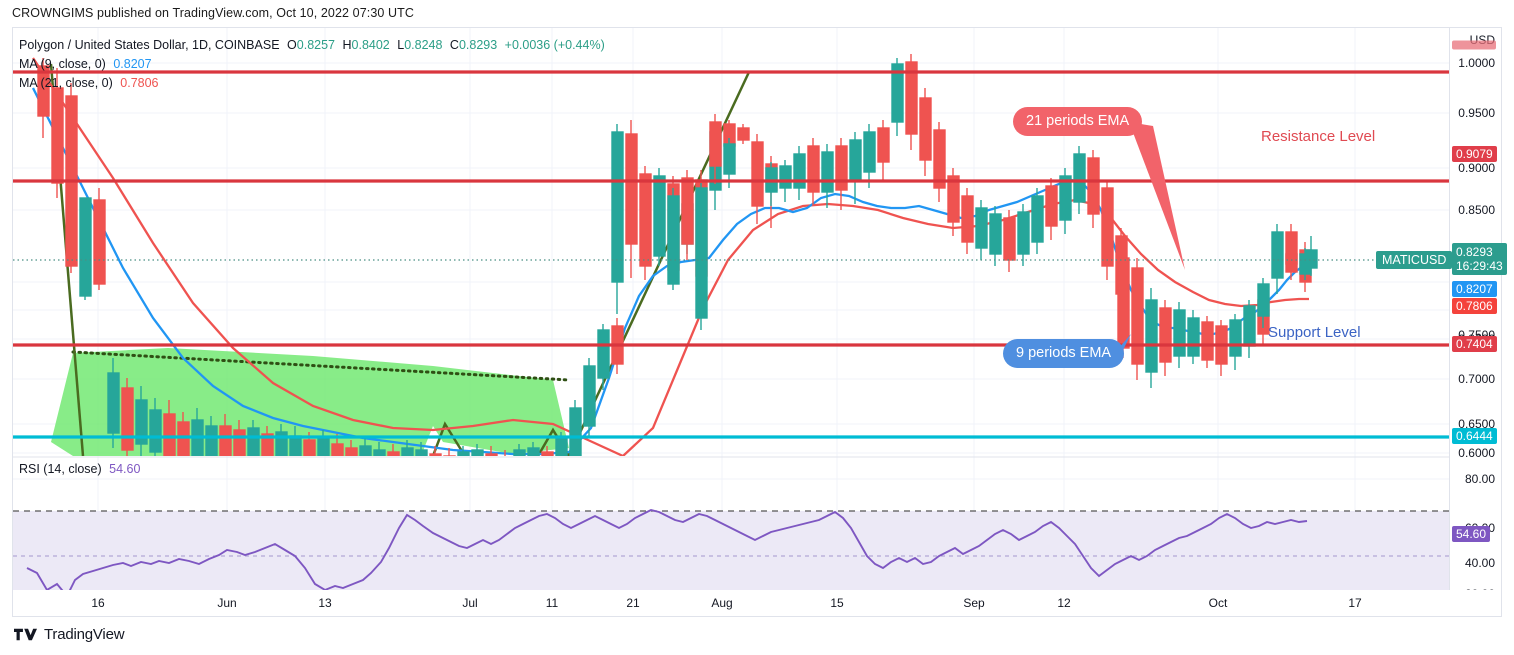  What do you see at coordinates (66, 83) in the screenshot?
I see `ma21-legend-title: MA (21, close, 0)` at bounding box center [66, 83].